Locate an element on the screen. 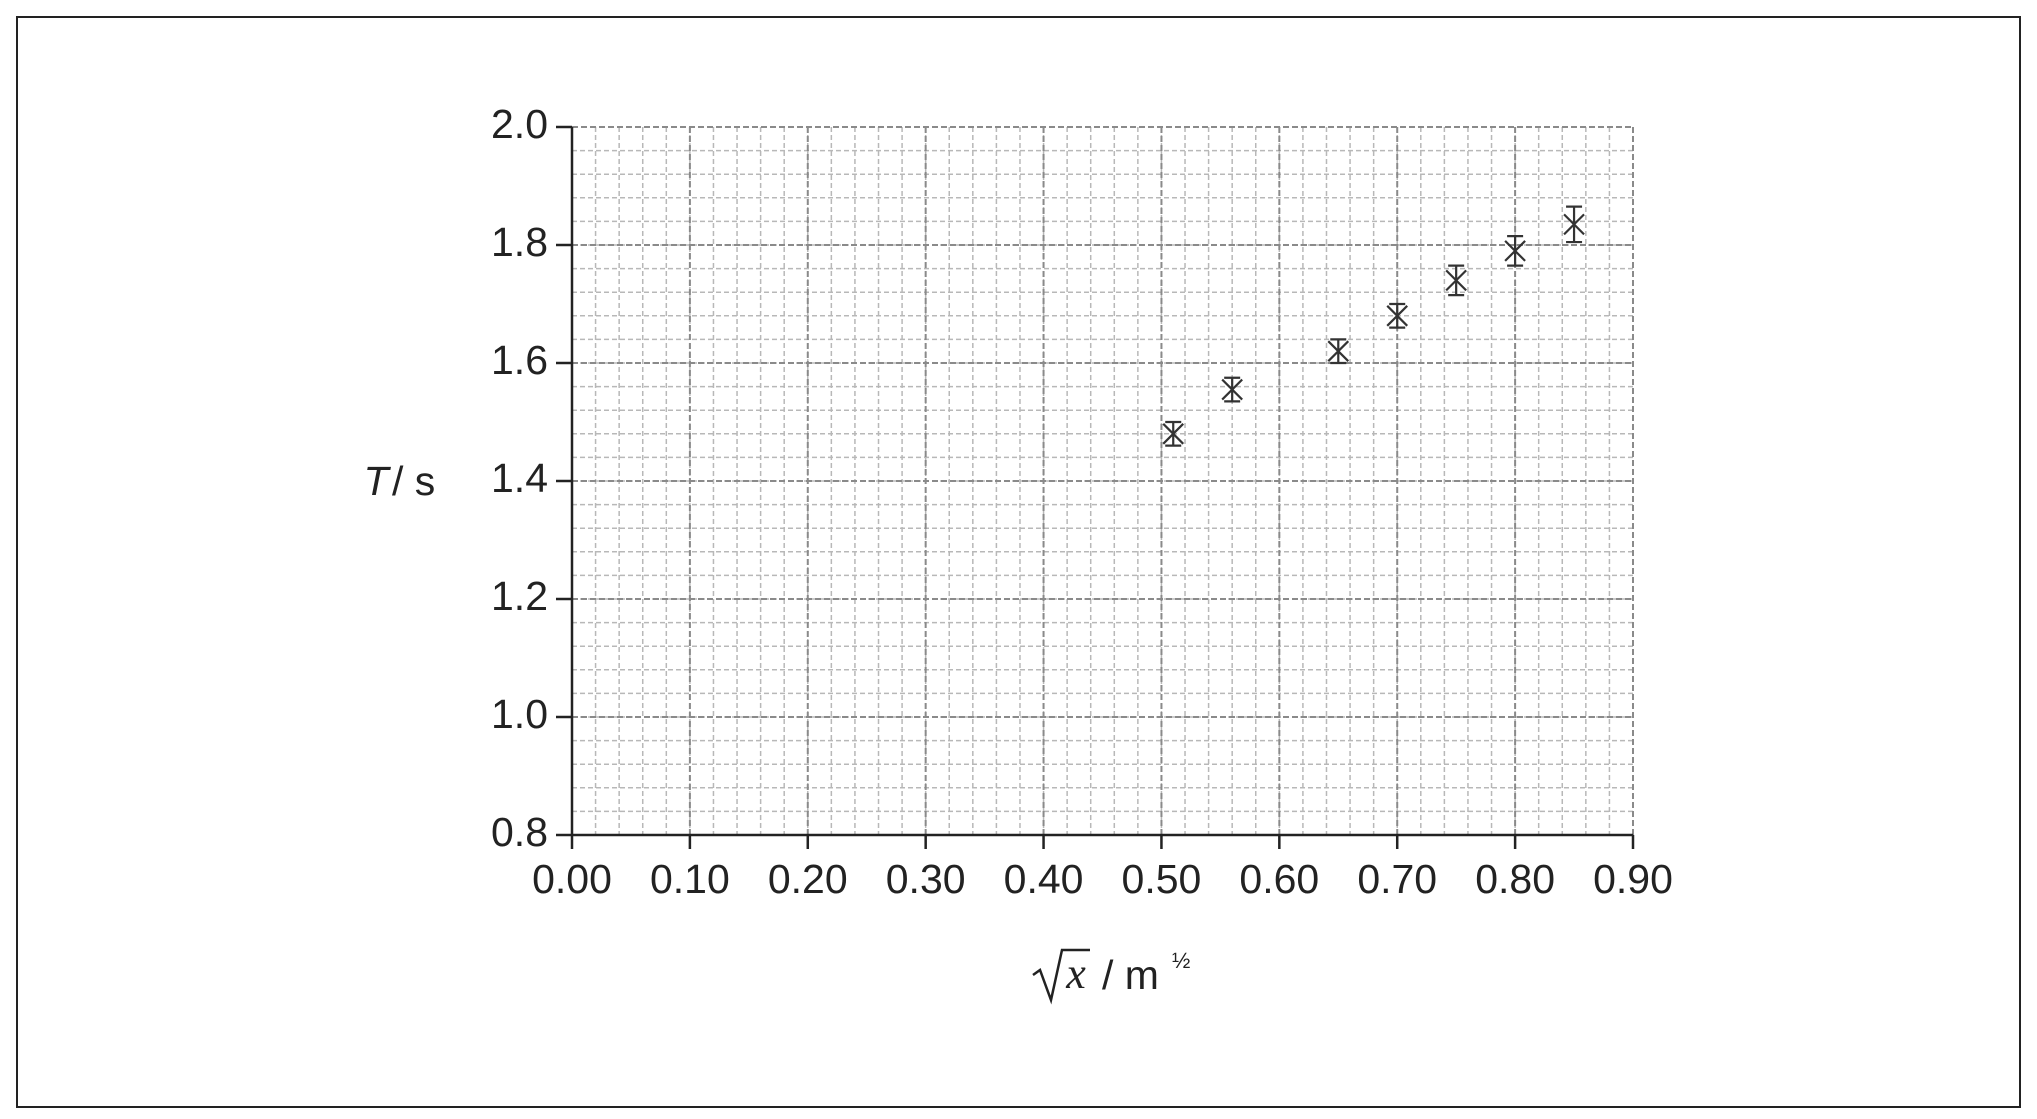  x-tick-label: 0.80 is located at coordinates (1515, 879).